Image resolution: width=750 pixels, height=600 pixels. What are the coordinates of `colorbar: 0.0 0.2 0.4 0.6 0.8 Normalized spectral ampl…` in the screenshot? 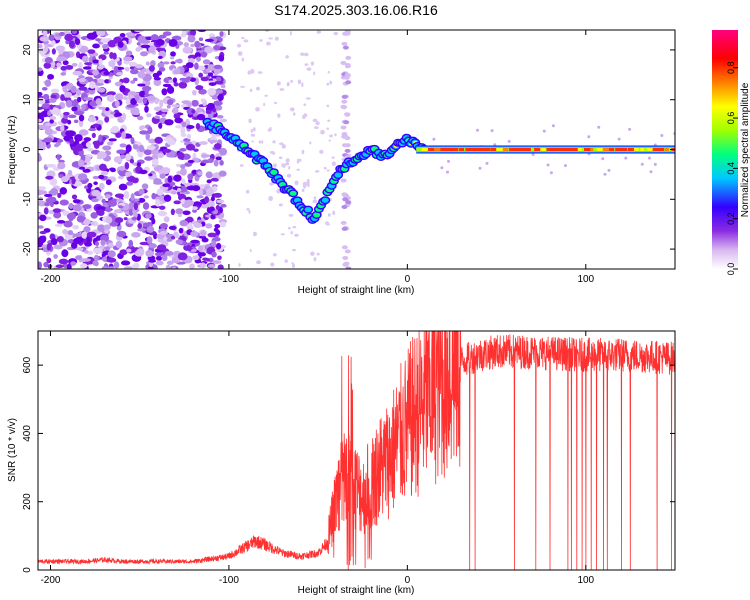 It's located at (731, 152).